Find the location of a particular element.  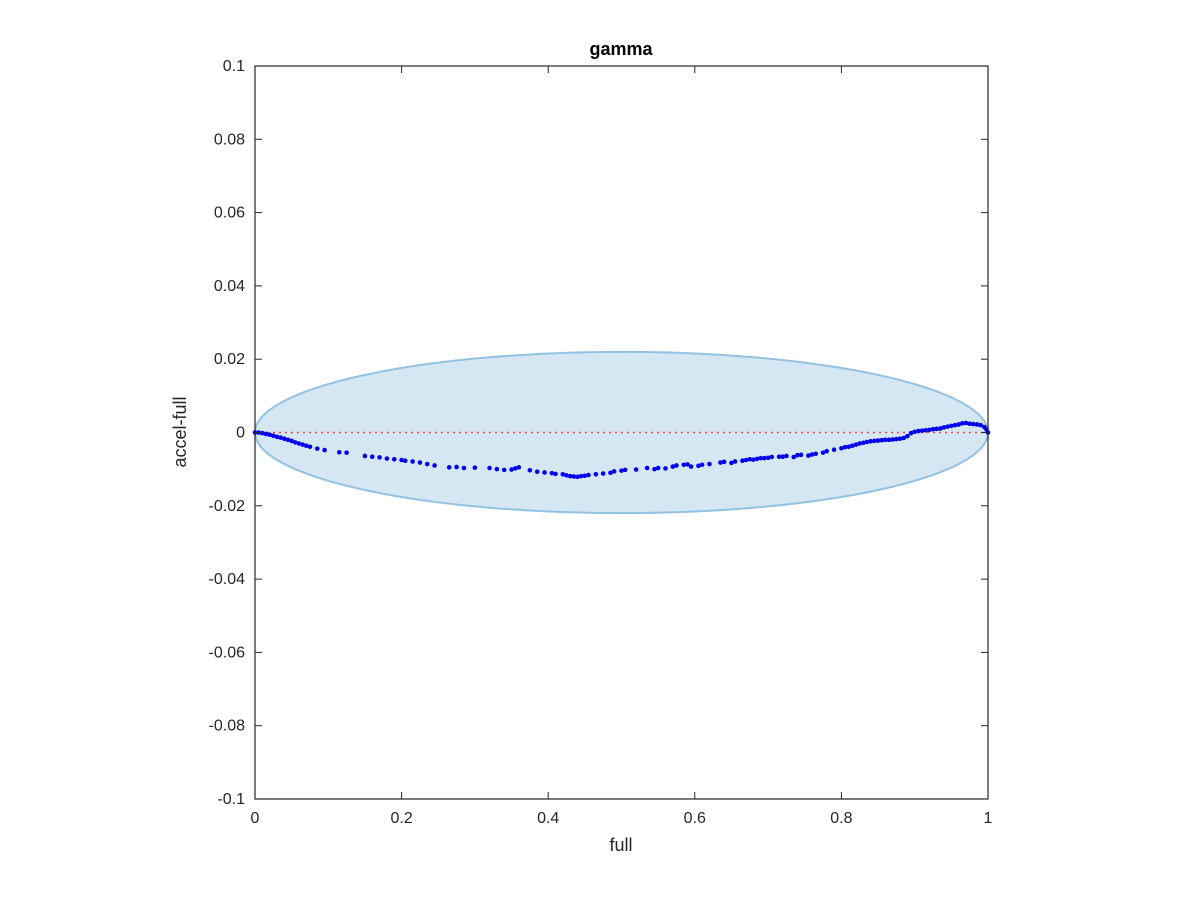

y-tick-label: 0.02 is located at coordinates (229, 359).